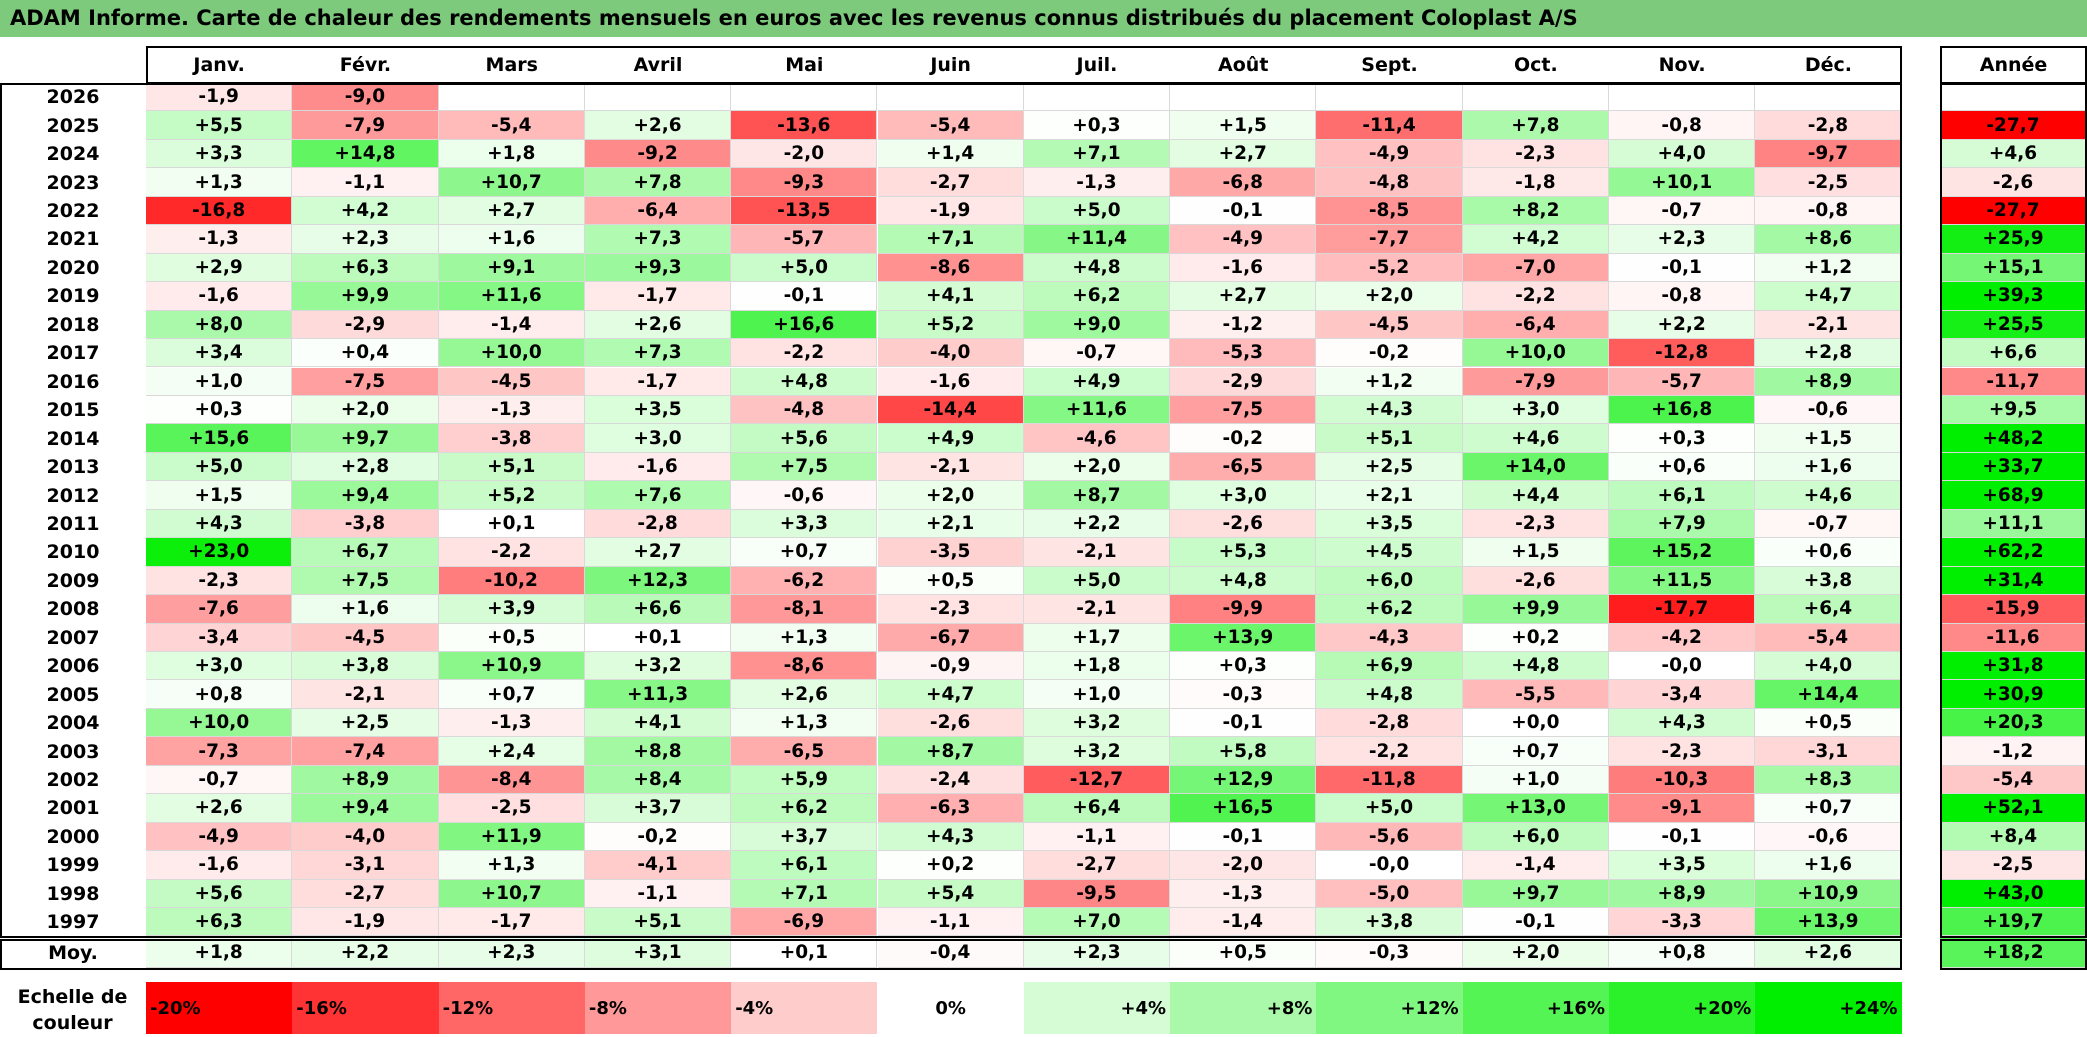 The height and width of the screenshot is (1037, 2087). I want to click on heatmap-cell: +8,4, so click(658, 780).